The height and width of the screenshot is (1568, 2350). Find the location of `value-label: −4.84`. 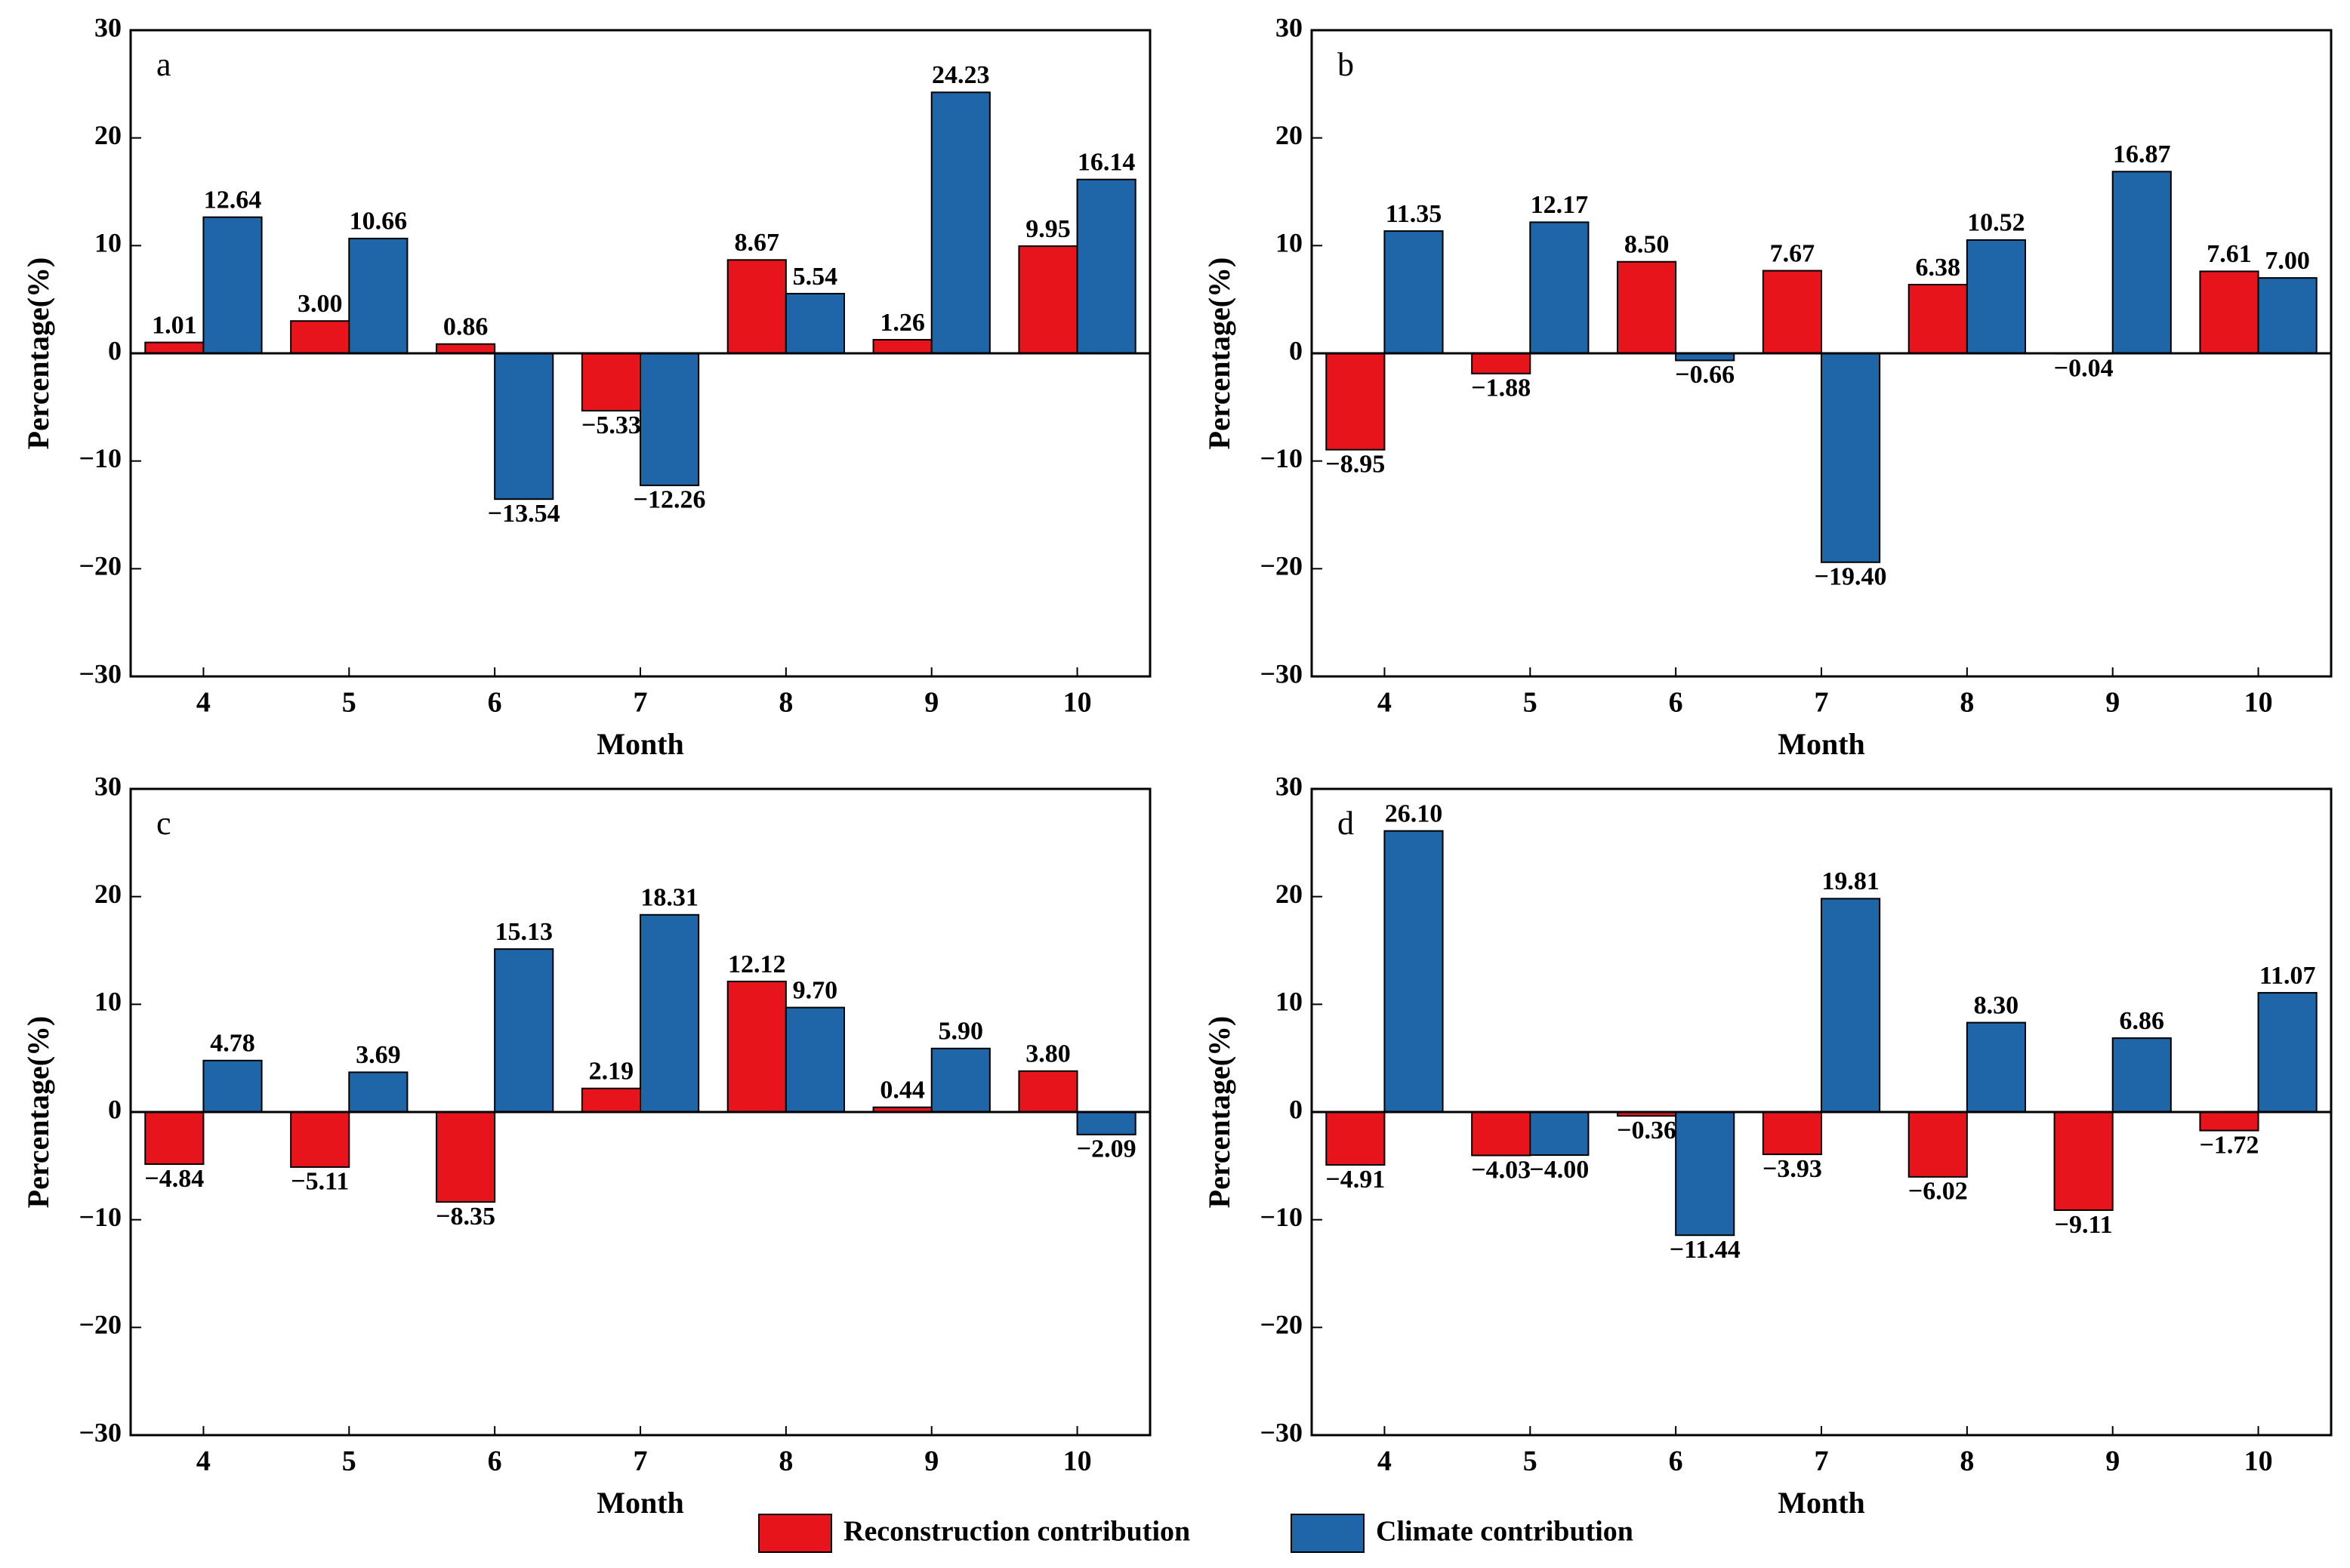

value-label: −4.84 is located at coordinates (174, 1179).